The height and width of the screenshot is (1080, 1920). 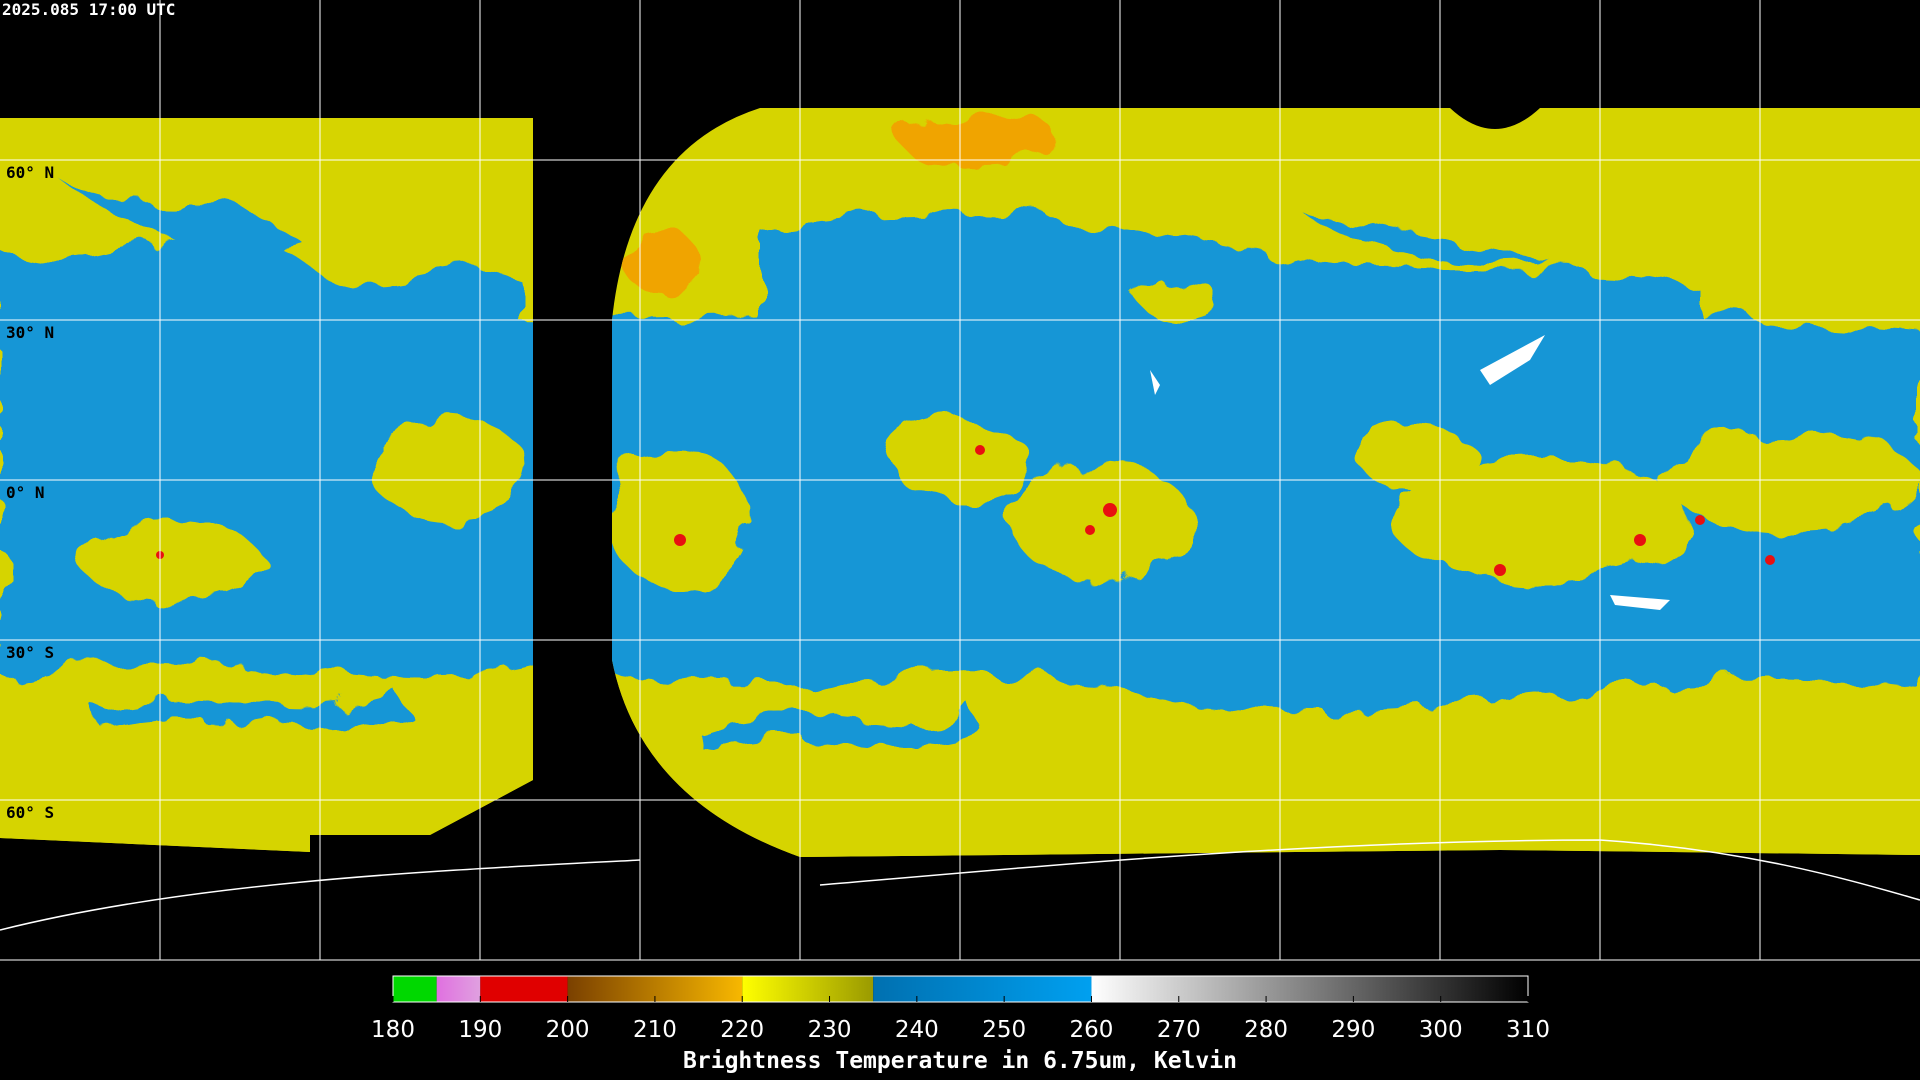 What do you see at coordinates (742, 1030) in the screenshot?
I see `colorbar-tick-label: 220` at bounding box center [742, 1030].